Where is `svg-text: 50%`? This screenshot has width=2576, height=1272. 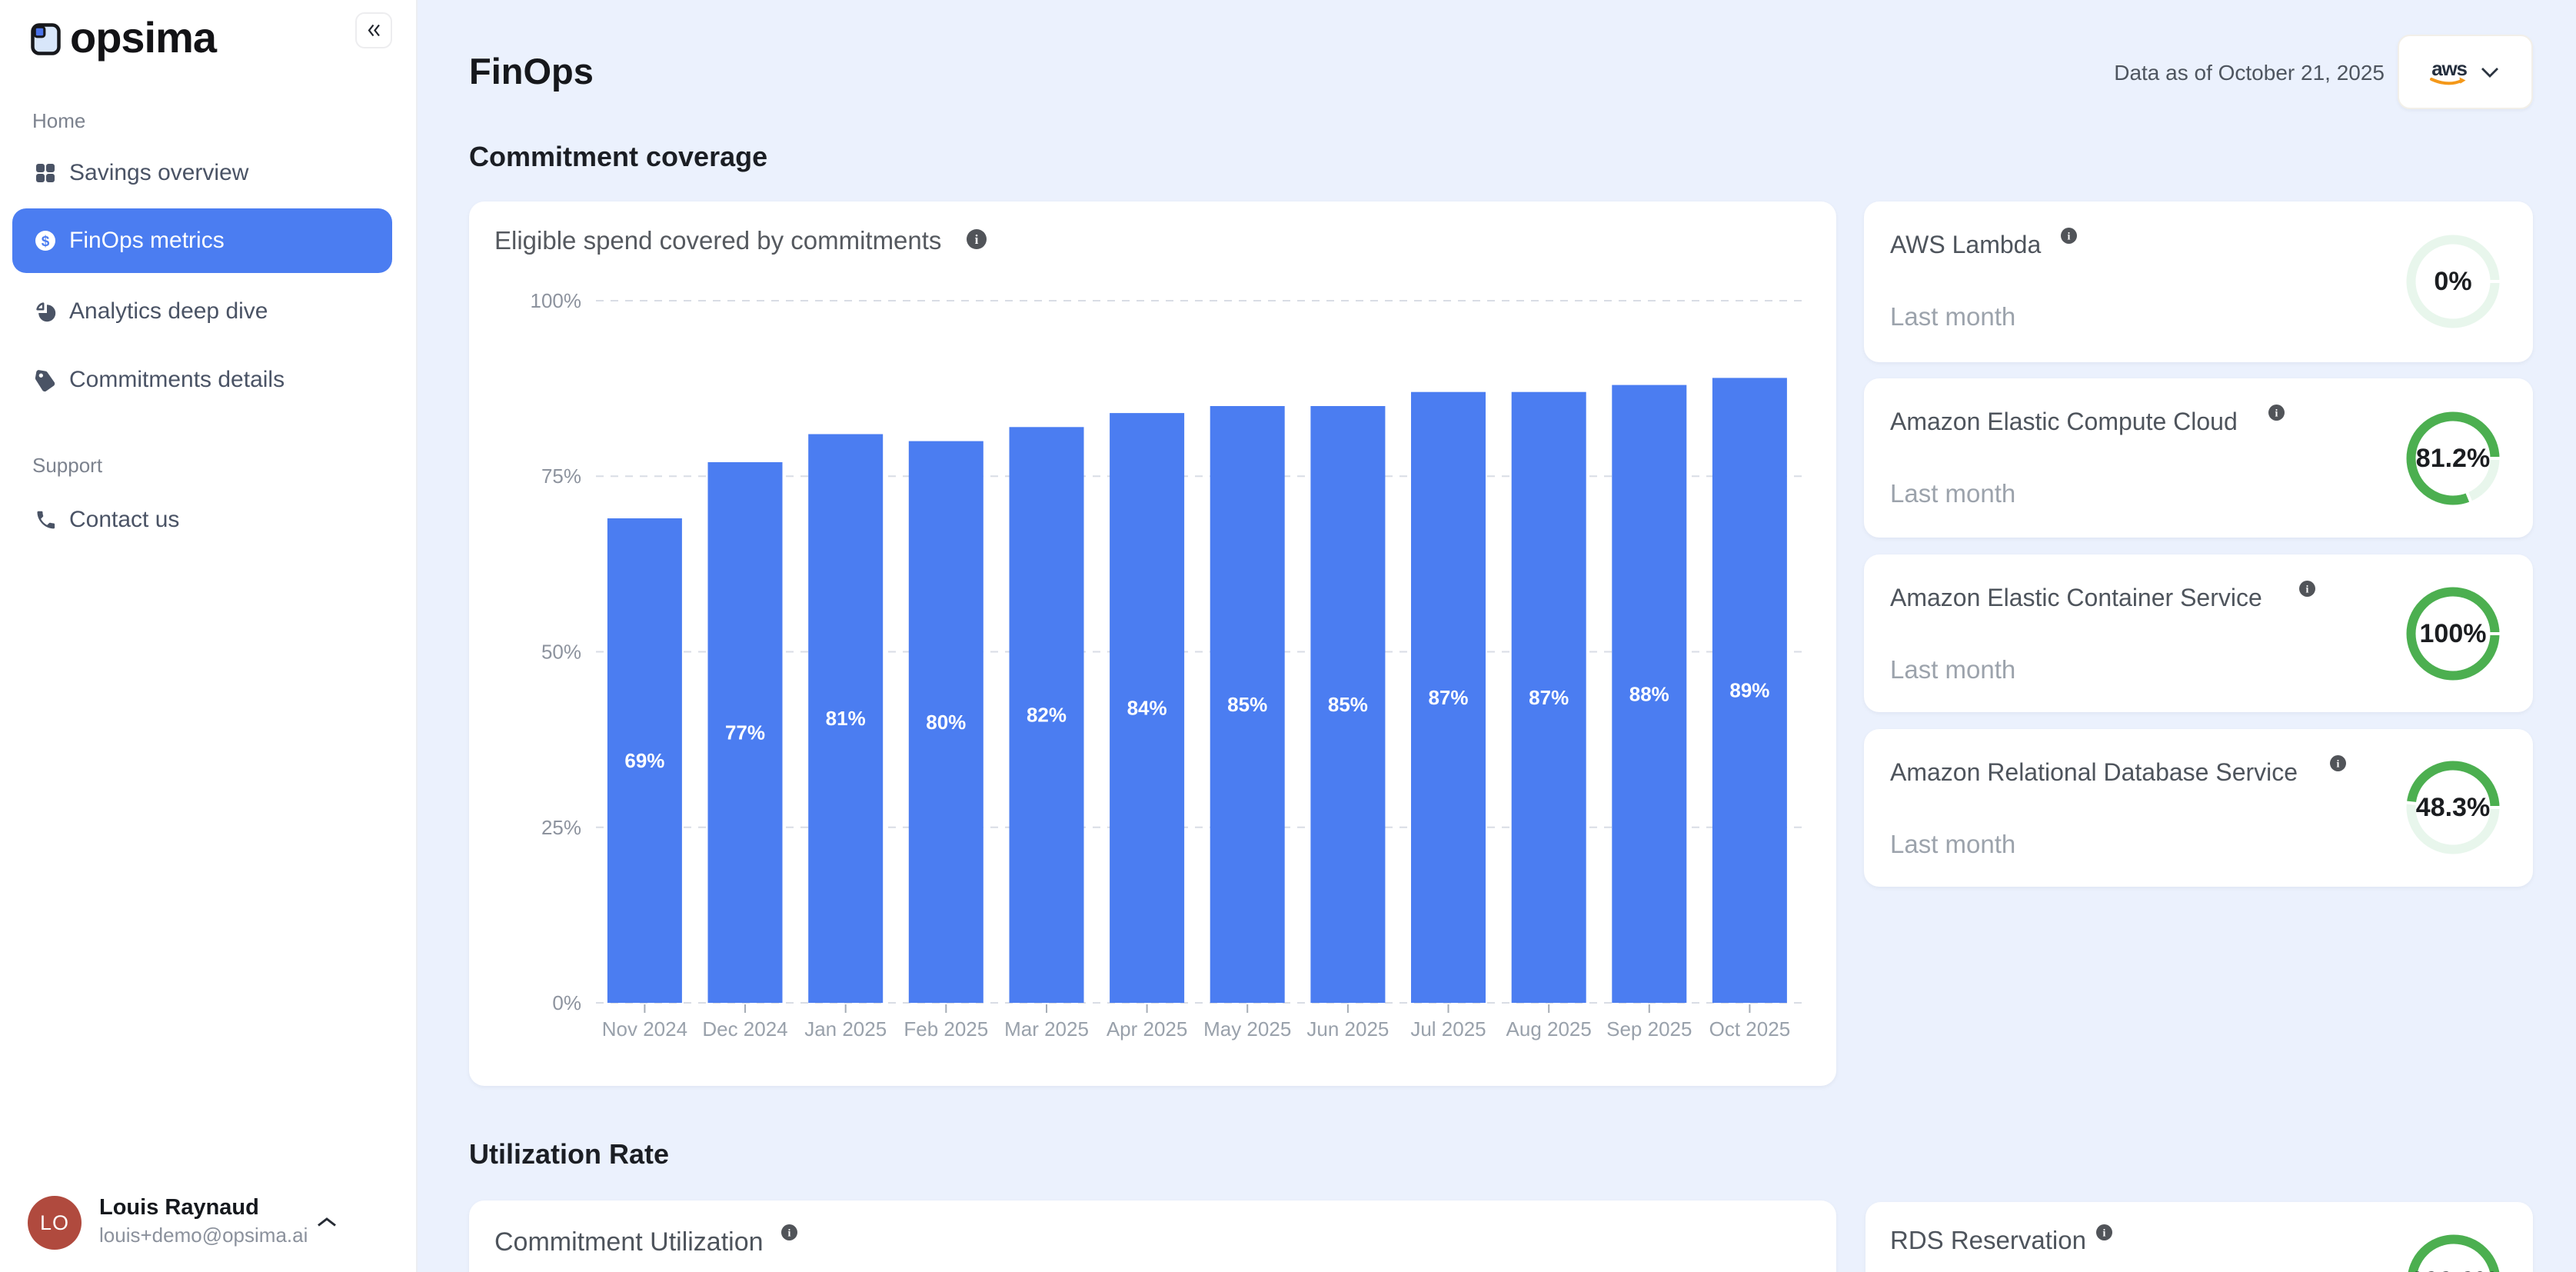 svg-text: 50% is located at coordinates (561, 652).